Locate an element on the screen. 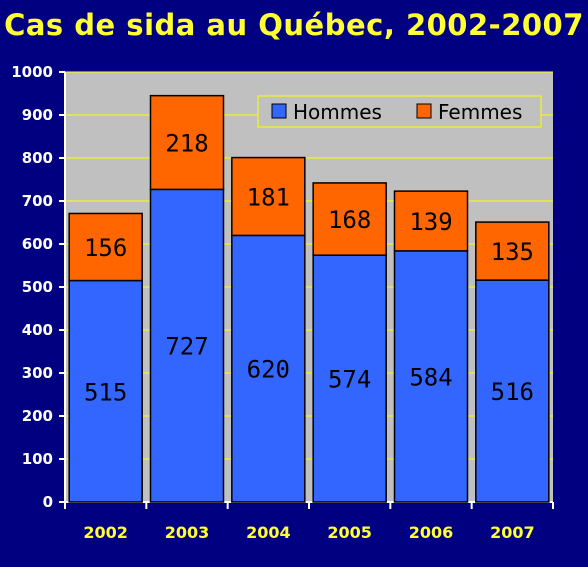 The image size is (588, 567). bar-femmes-2002 is located at coordinates (105, 247).